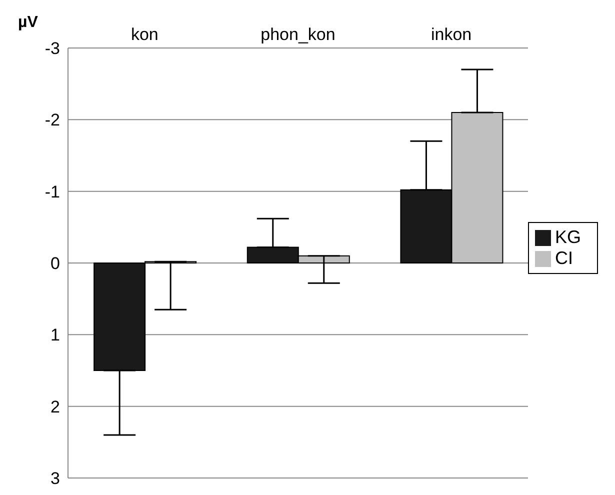 This screenshot has width=615, height=495. Describe the element at coordinates (52, 192) in the screenshot. I see `y-tick-label: -1` at that location.